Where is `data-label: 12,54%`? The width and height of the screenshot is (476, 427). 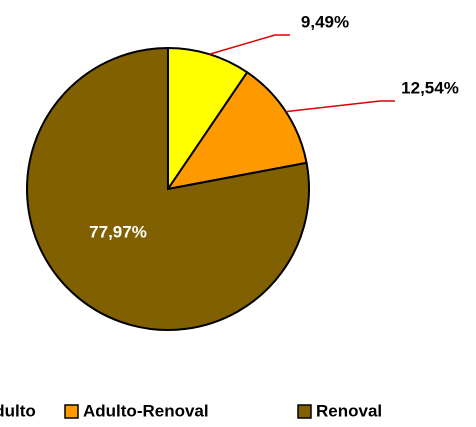 data-label: 12,54% is located at coordinates (430, 87).